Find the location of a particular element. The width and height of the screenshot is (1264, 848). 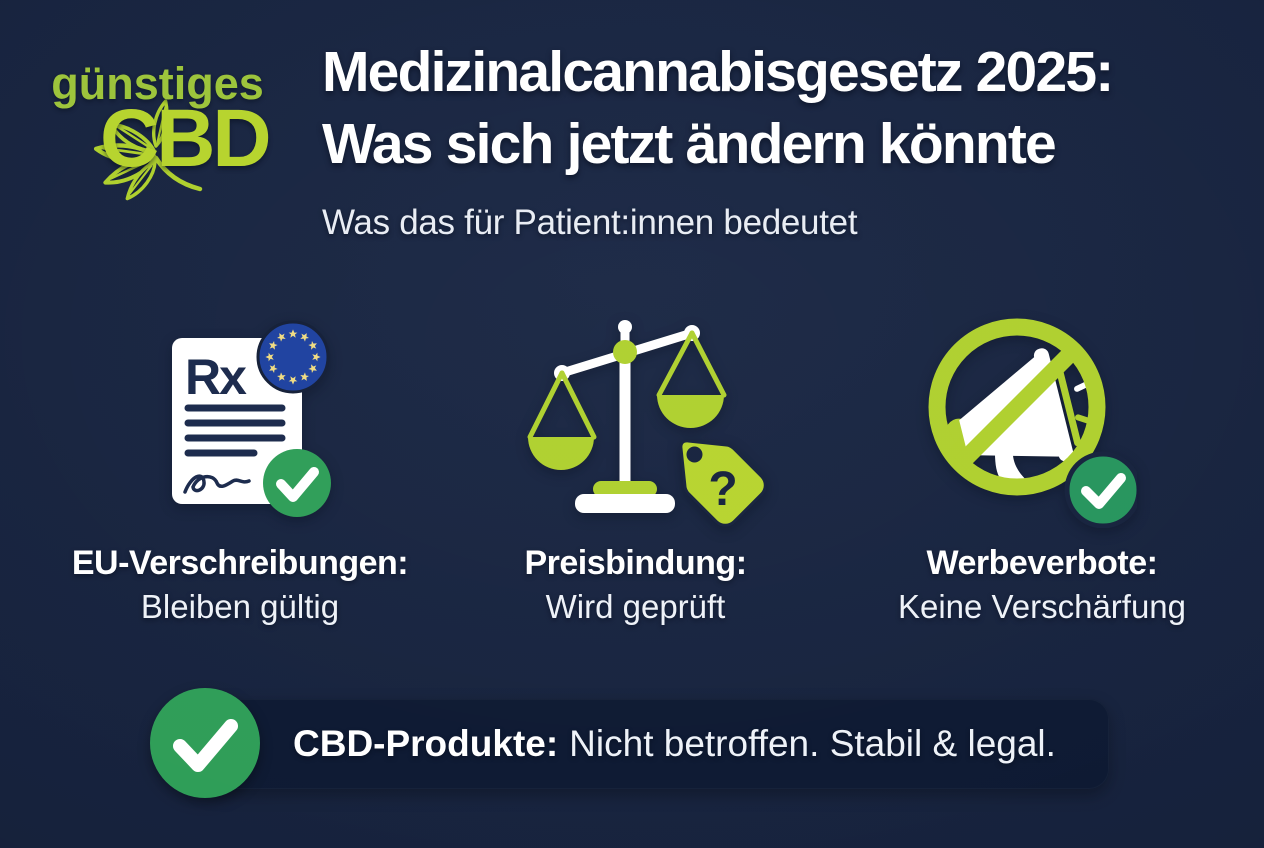

column-eu-verschreibungen: EU-Verschreibungen: Bleiben gültig is located at coordinates (240, 585).